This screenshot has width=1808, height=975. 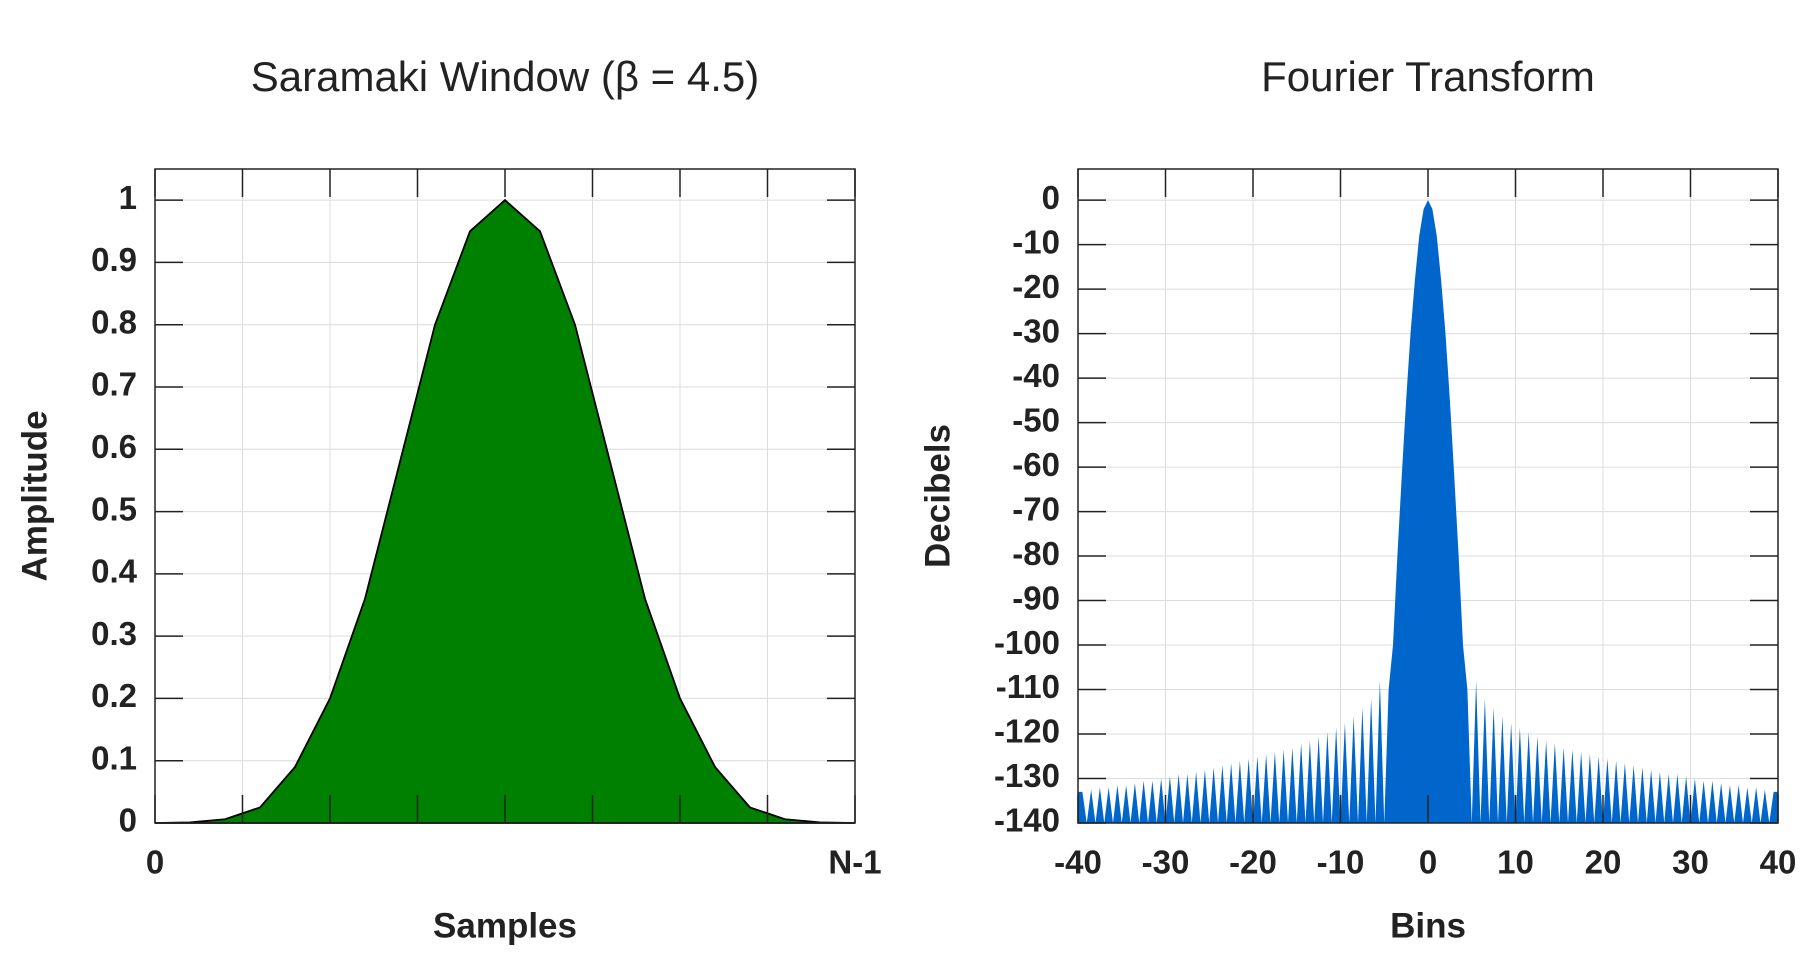 What do you see at coordinates (1036, 330) in the screenshot?
I see `y-tick-label: -30` at bounding box center [1036, 330].